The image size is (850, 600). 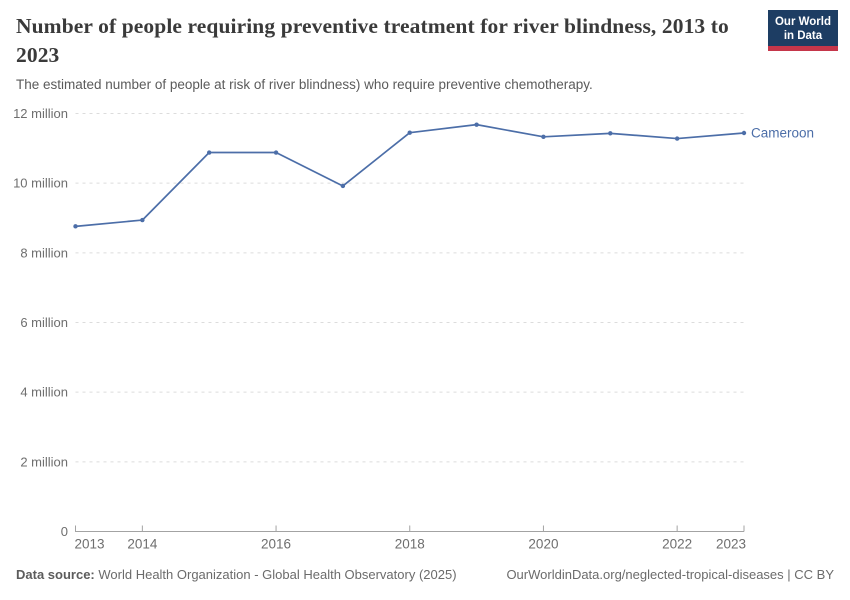 What do you see at coordinates (142, 544) in the screenshot?
I see `x-tick-label: 2014` at bounding box center [142, 544].